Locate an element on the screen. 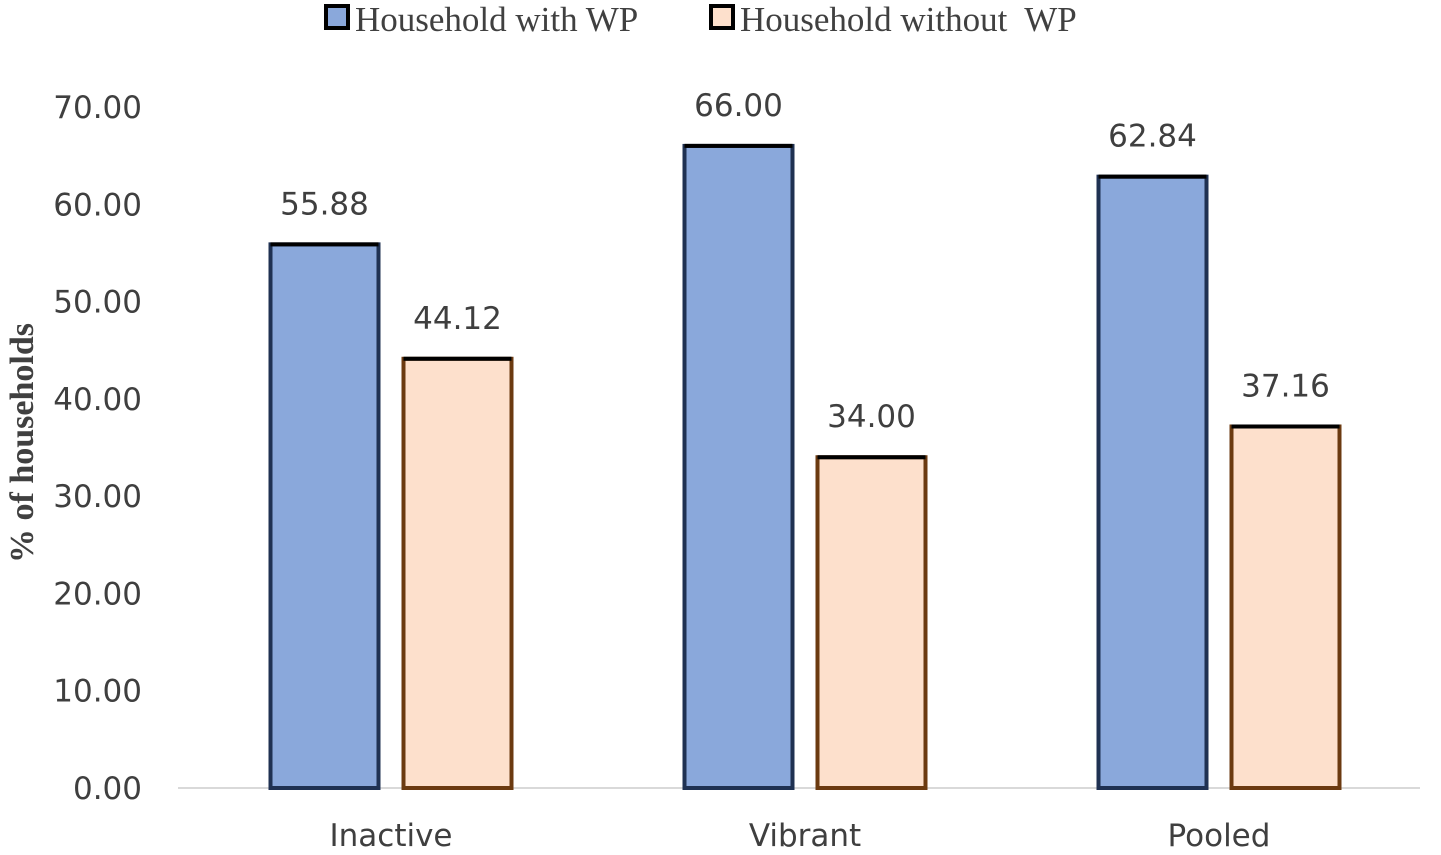  legend-label-with-wp: Household with WP is located at coordinates (496, 19).